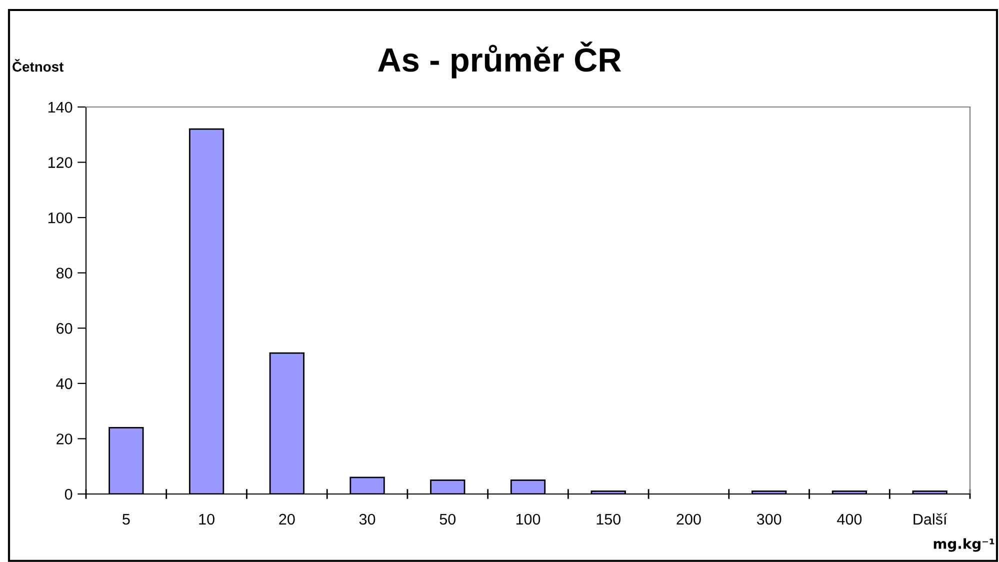  I want to click on x-tick-label: 10, so click(206, 519).